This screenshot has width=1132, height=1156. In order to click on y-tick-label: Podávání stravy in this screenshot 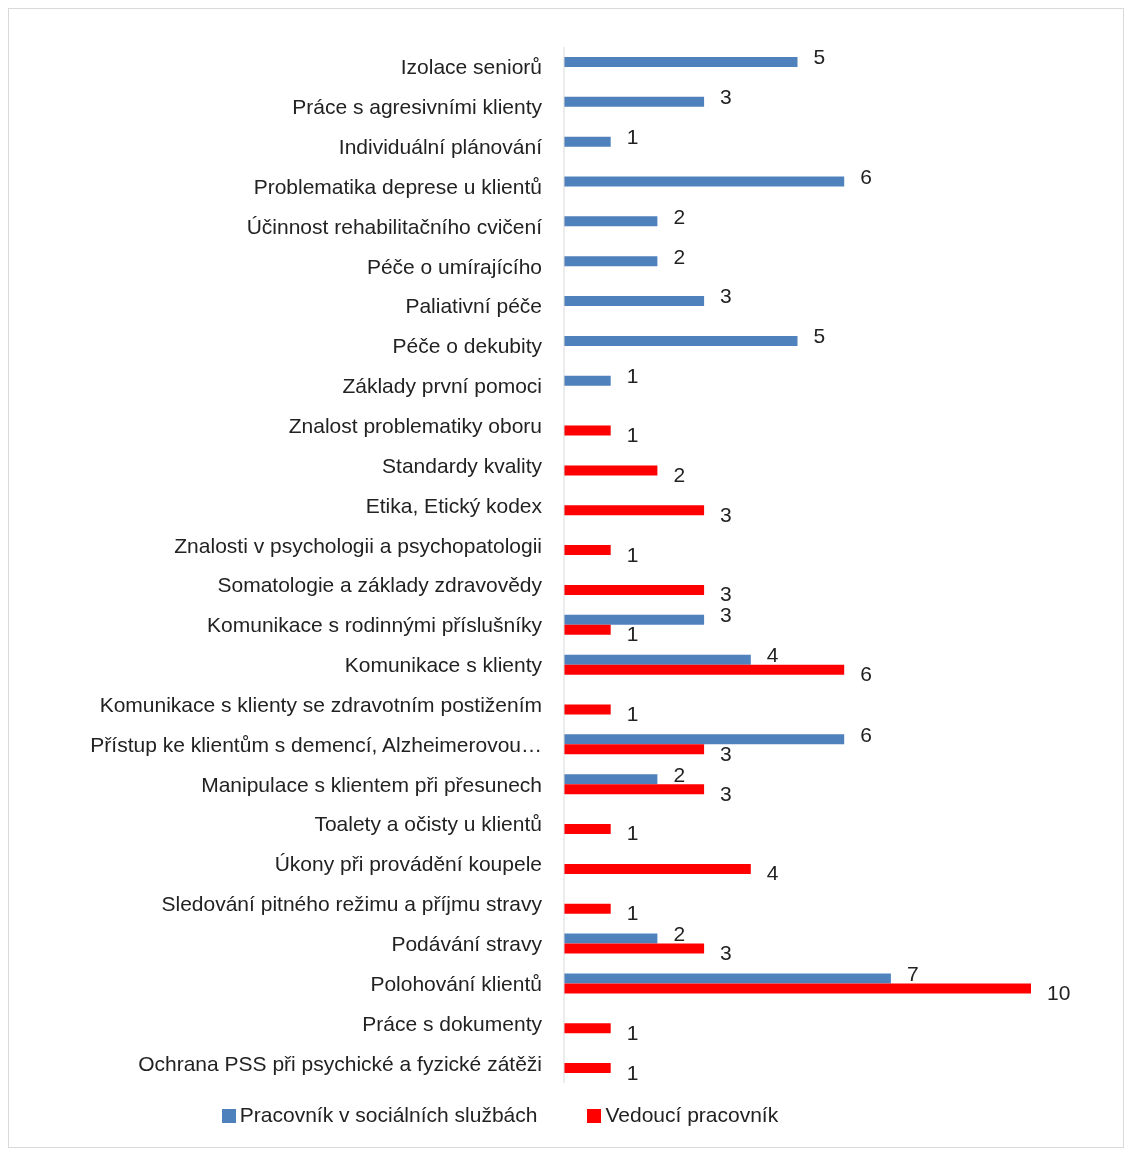, I will do `click(467, 943)`.